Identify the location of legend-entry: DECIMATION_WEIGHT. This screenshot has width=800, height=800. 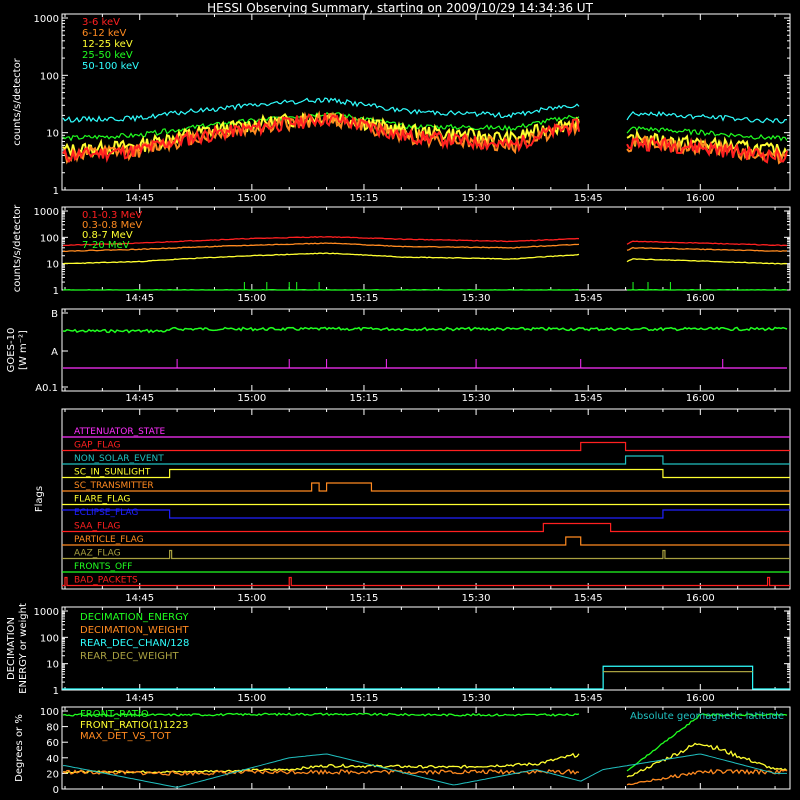
(134, 630).